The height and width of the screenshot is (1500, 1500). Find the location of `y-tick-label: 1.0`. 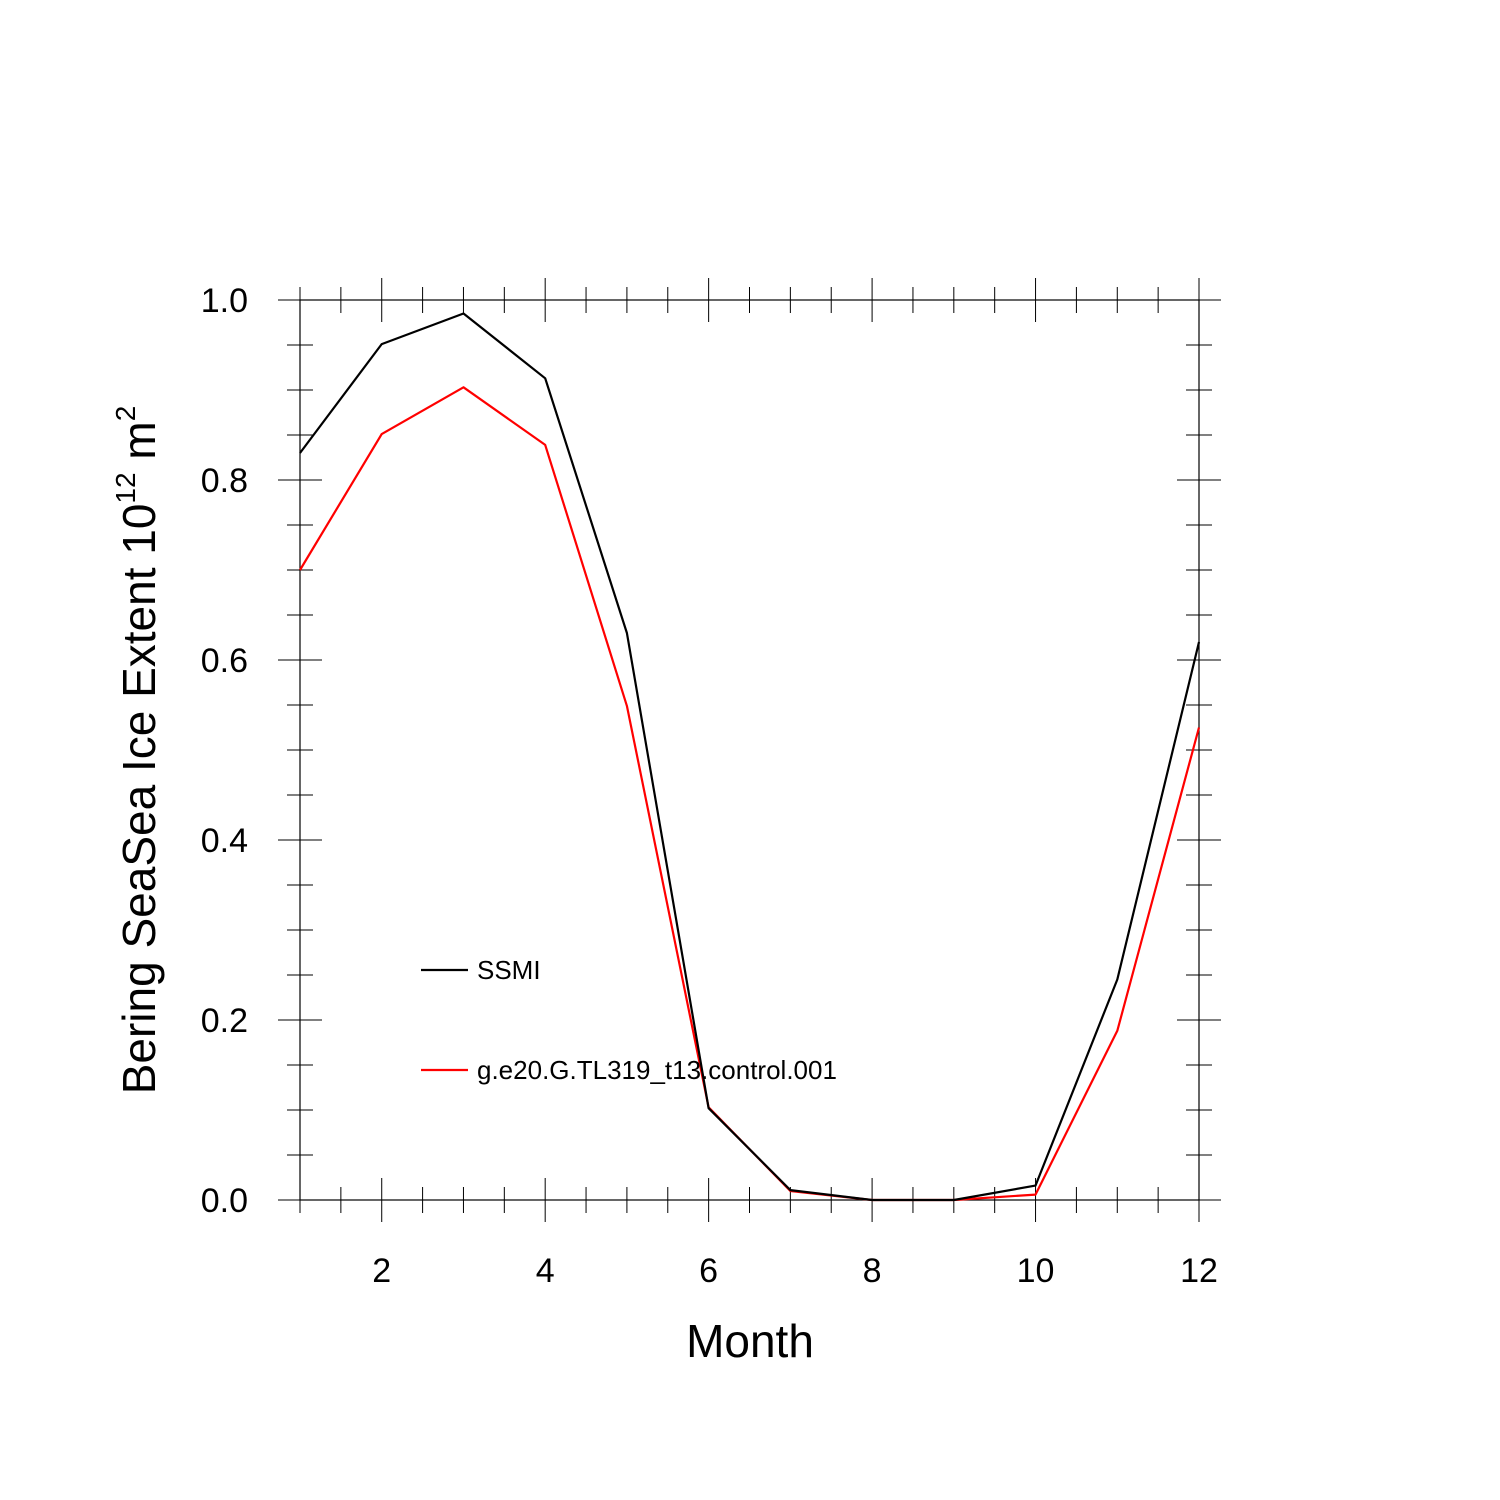

y-tick-label: 1.0 is located at coordinates (224, 301).